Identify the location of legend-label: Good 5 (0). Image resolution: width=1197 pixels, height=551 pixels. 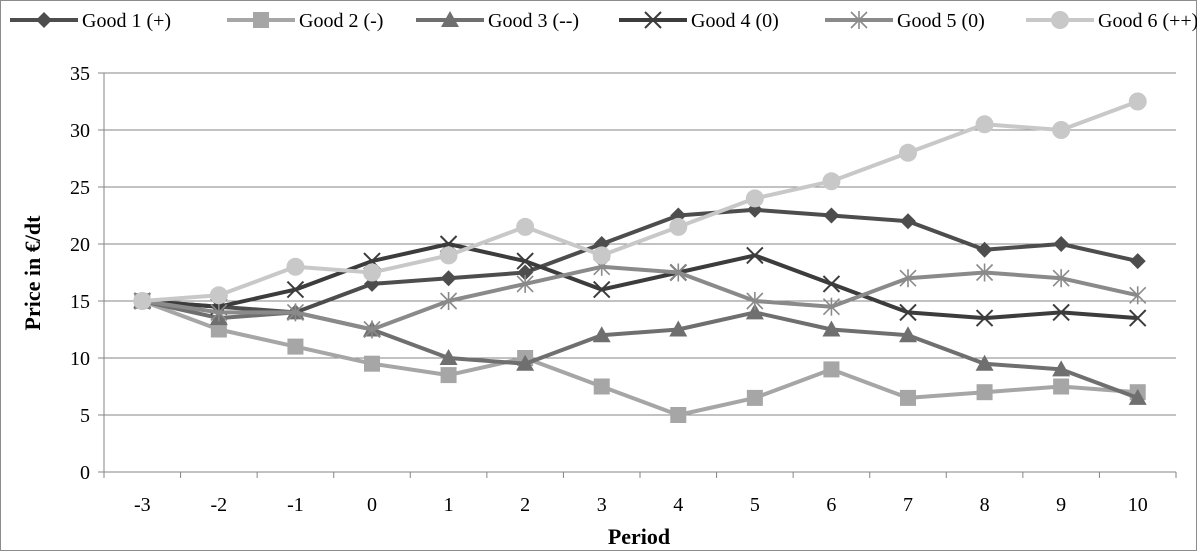
(941, 21).